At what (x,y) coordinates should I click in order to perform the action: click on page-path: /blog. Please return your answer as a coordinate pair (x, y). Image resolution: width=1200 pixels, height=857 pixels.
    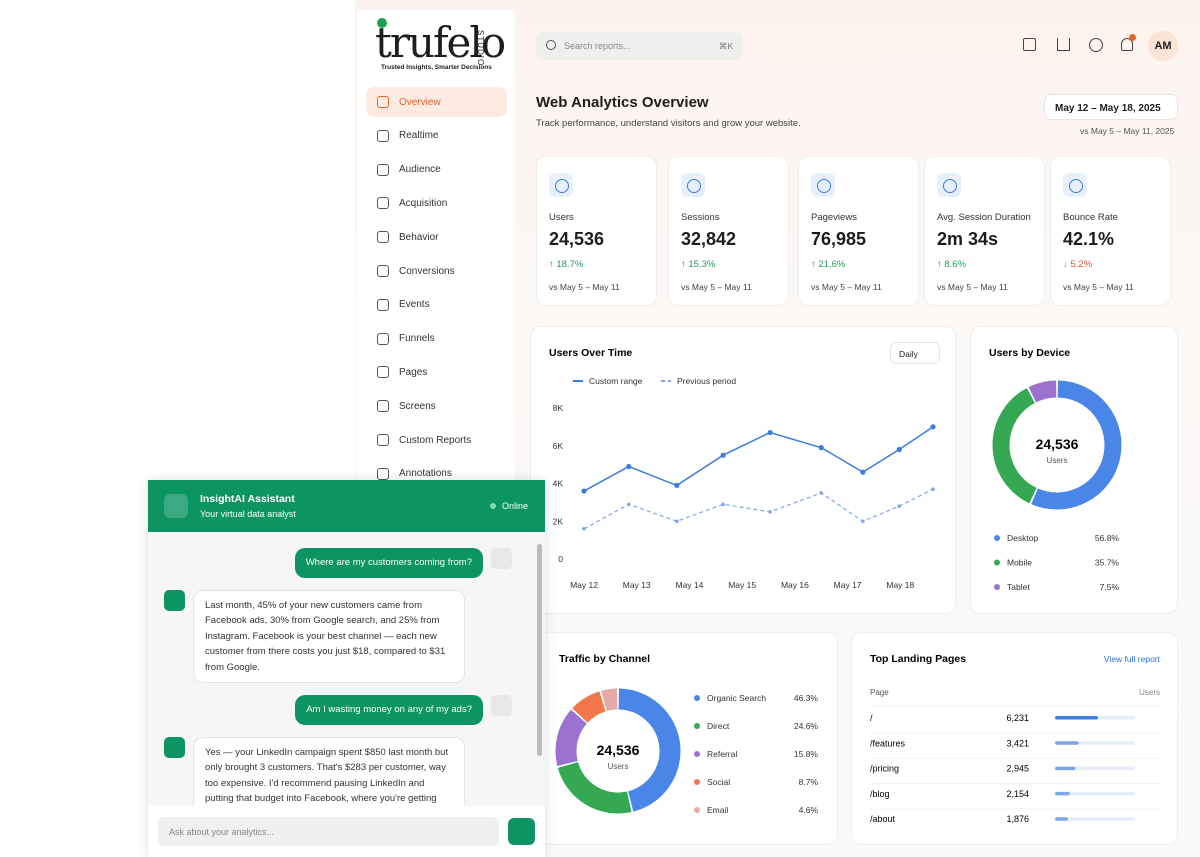
    Looking at the image, I should click on (880, 794).